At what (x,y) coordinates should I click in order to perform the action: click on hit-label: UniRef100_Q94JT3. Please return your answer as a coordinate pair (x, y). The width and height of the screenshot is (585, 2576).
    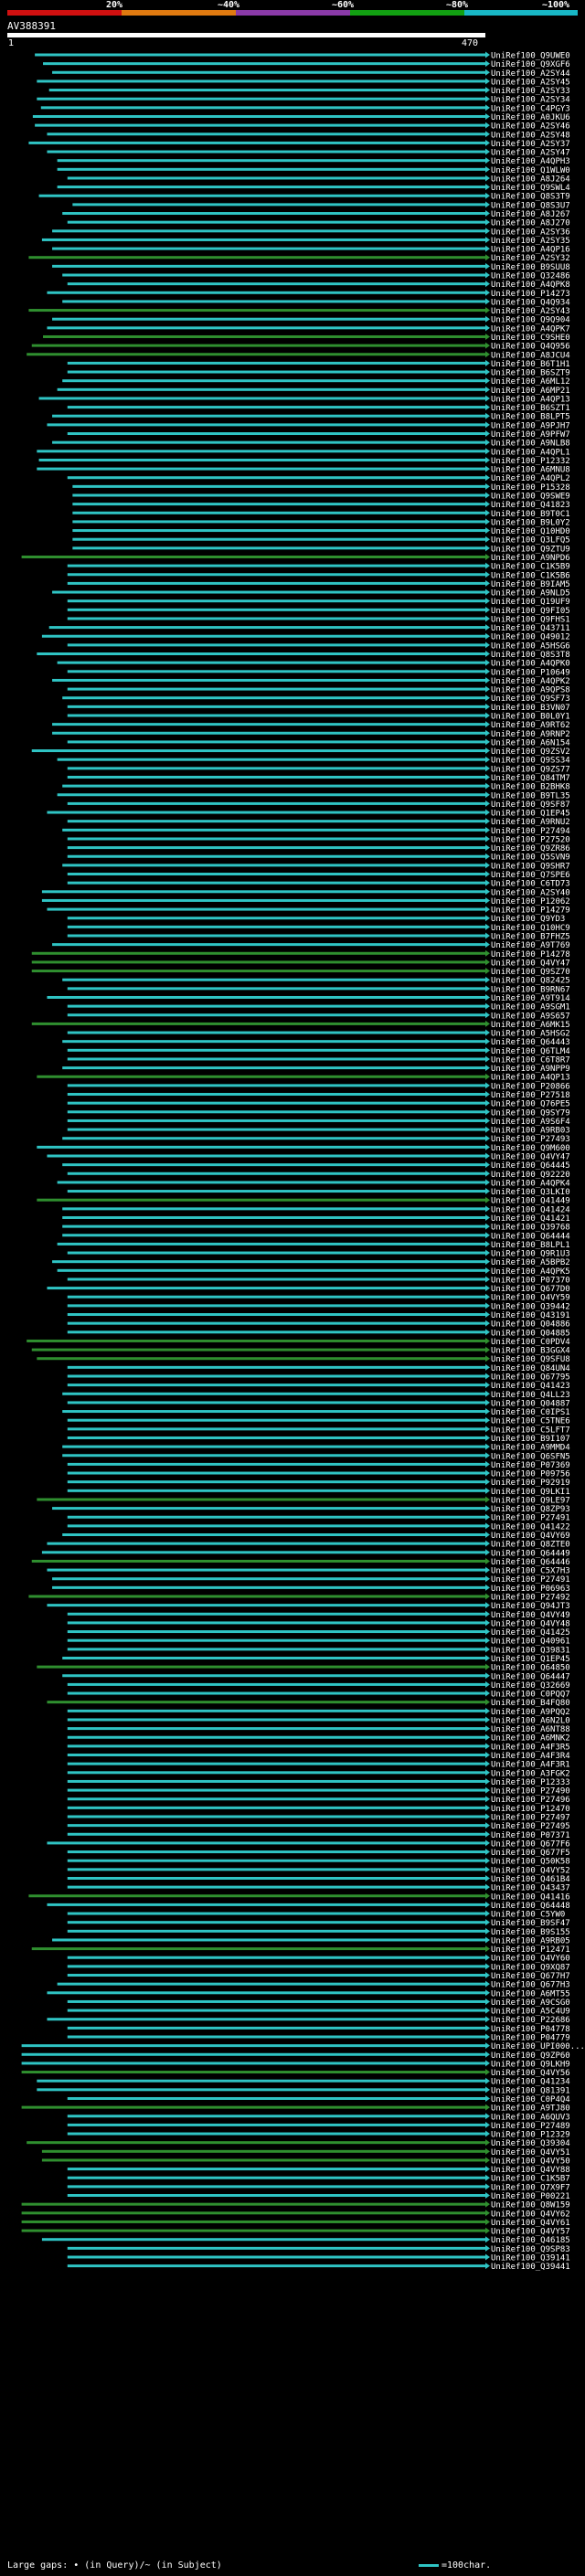
    Looking at the image, I should click on (531, 1606).